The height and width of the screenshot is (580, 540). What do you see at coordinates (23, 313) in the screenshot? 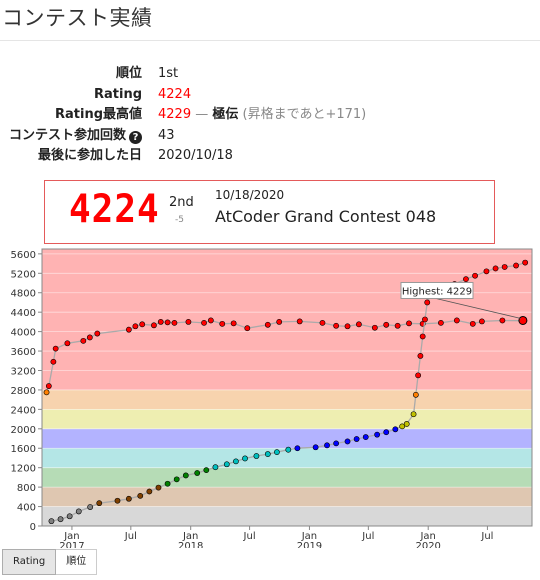
I see `y-tick-label: 4400` at bounding box center [23, 313].